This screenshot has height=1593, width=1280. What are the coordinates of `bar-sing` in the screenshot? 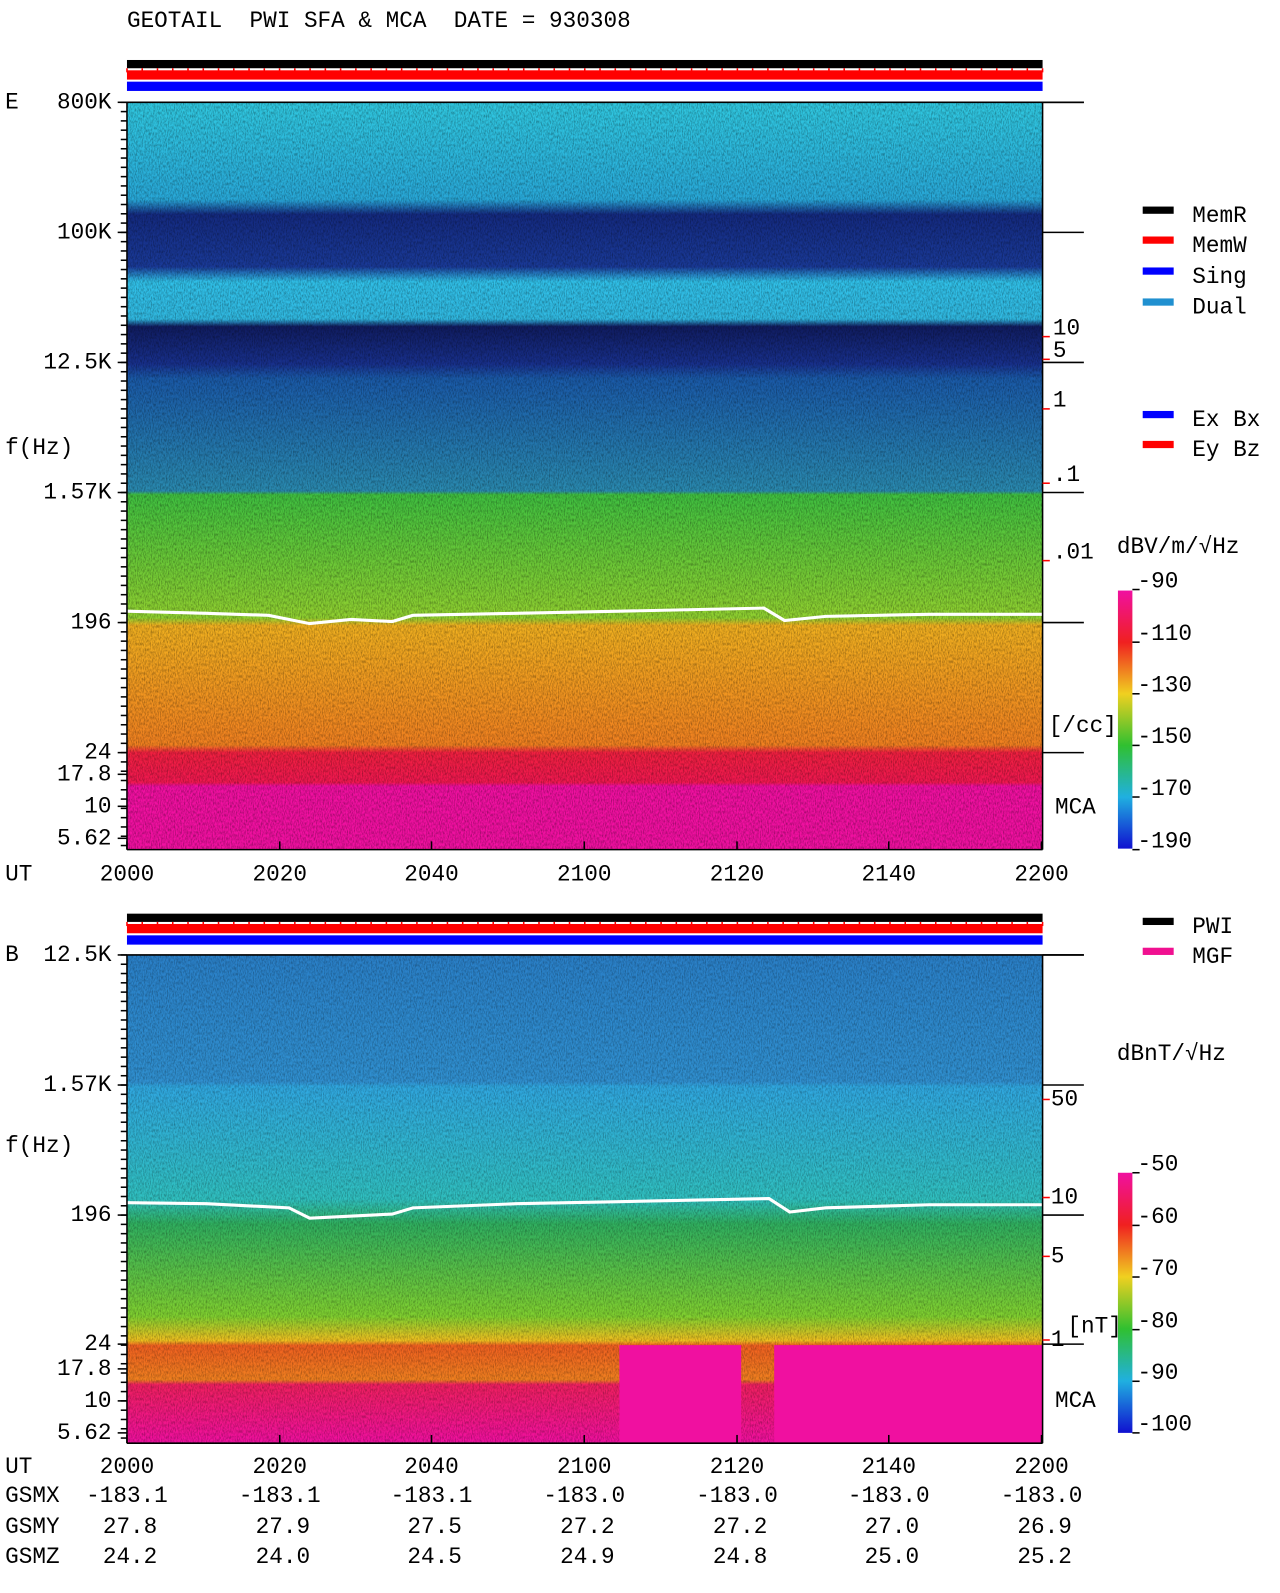 It's located at (584, 940).